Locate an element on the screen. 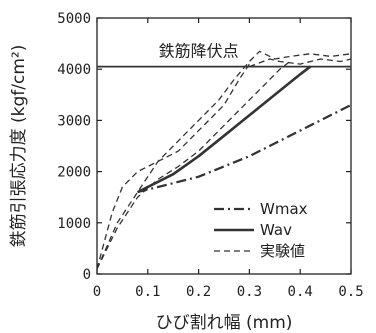 The height and width of the screenshot is (333, 376). y-tick-label: 1000 is located at coordinates (74, 224).